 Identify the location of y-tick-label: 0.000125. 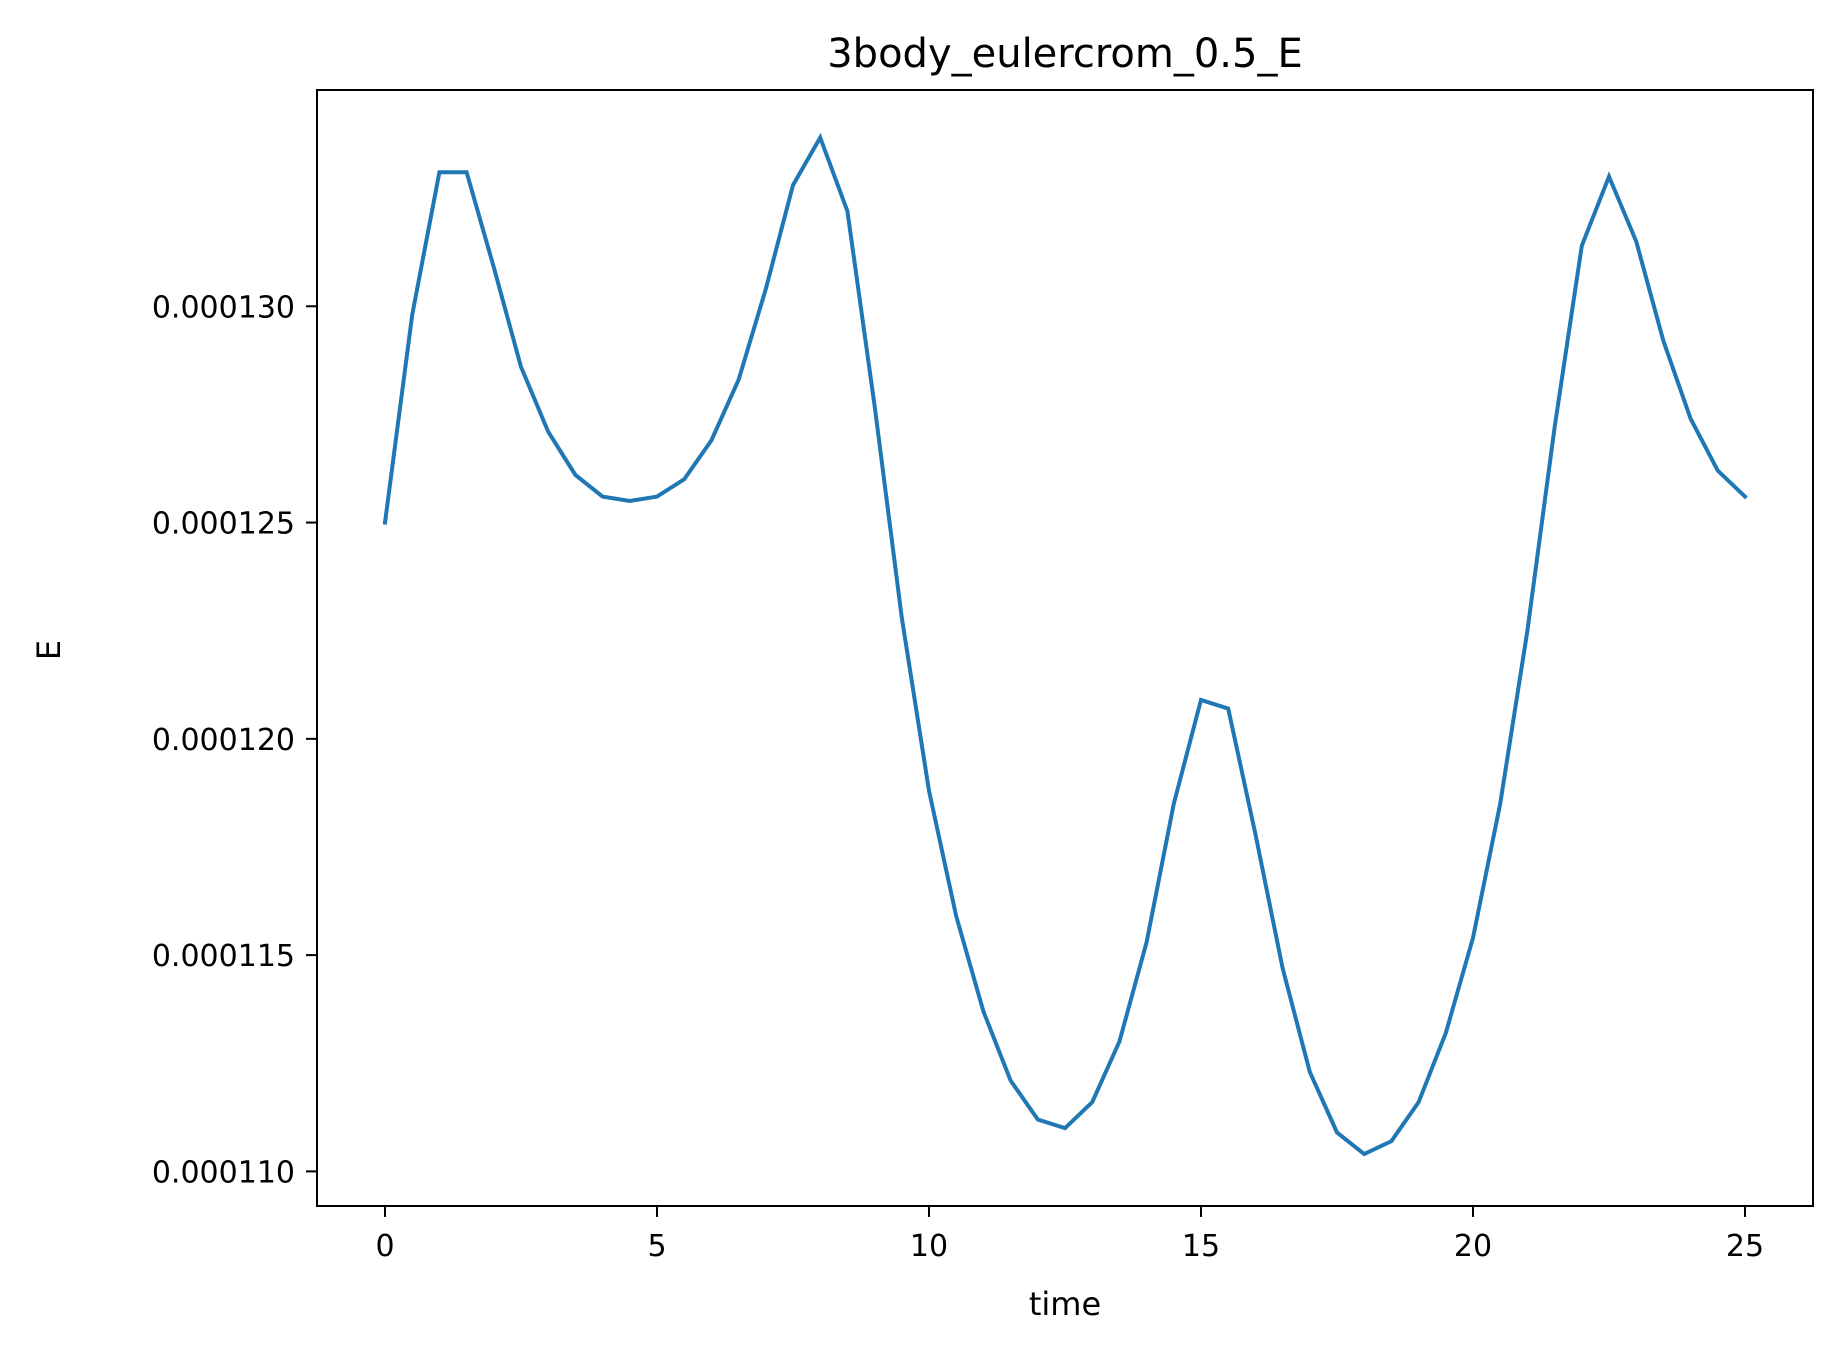
(223, 524).